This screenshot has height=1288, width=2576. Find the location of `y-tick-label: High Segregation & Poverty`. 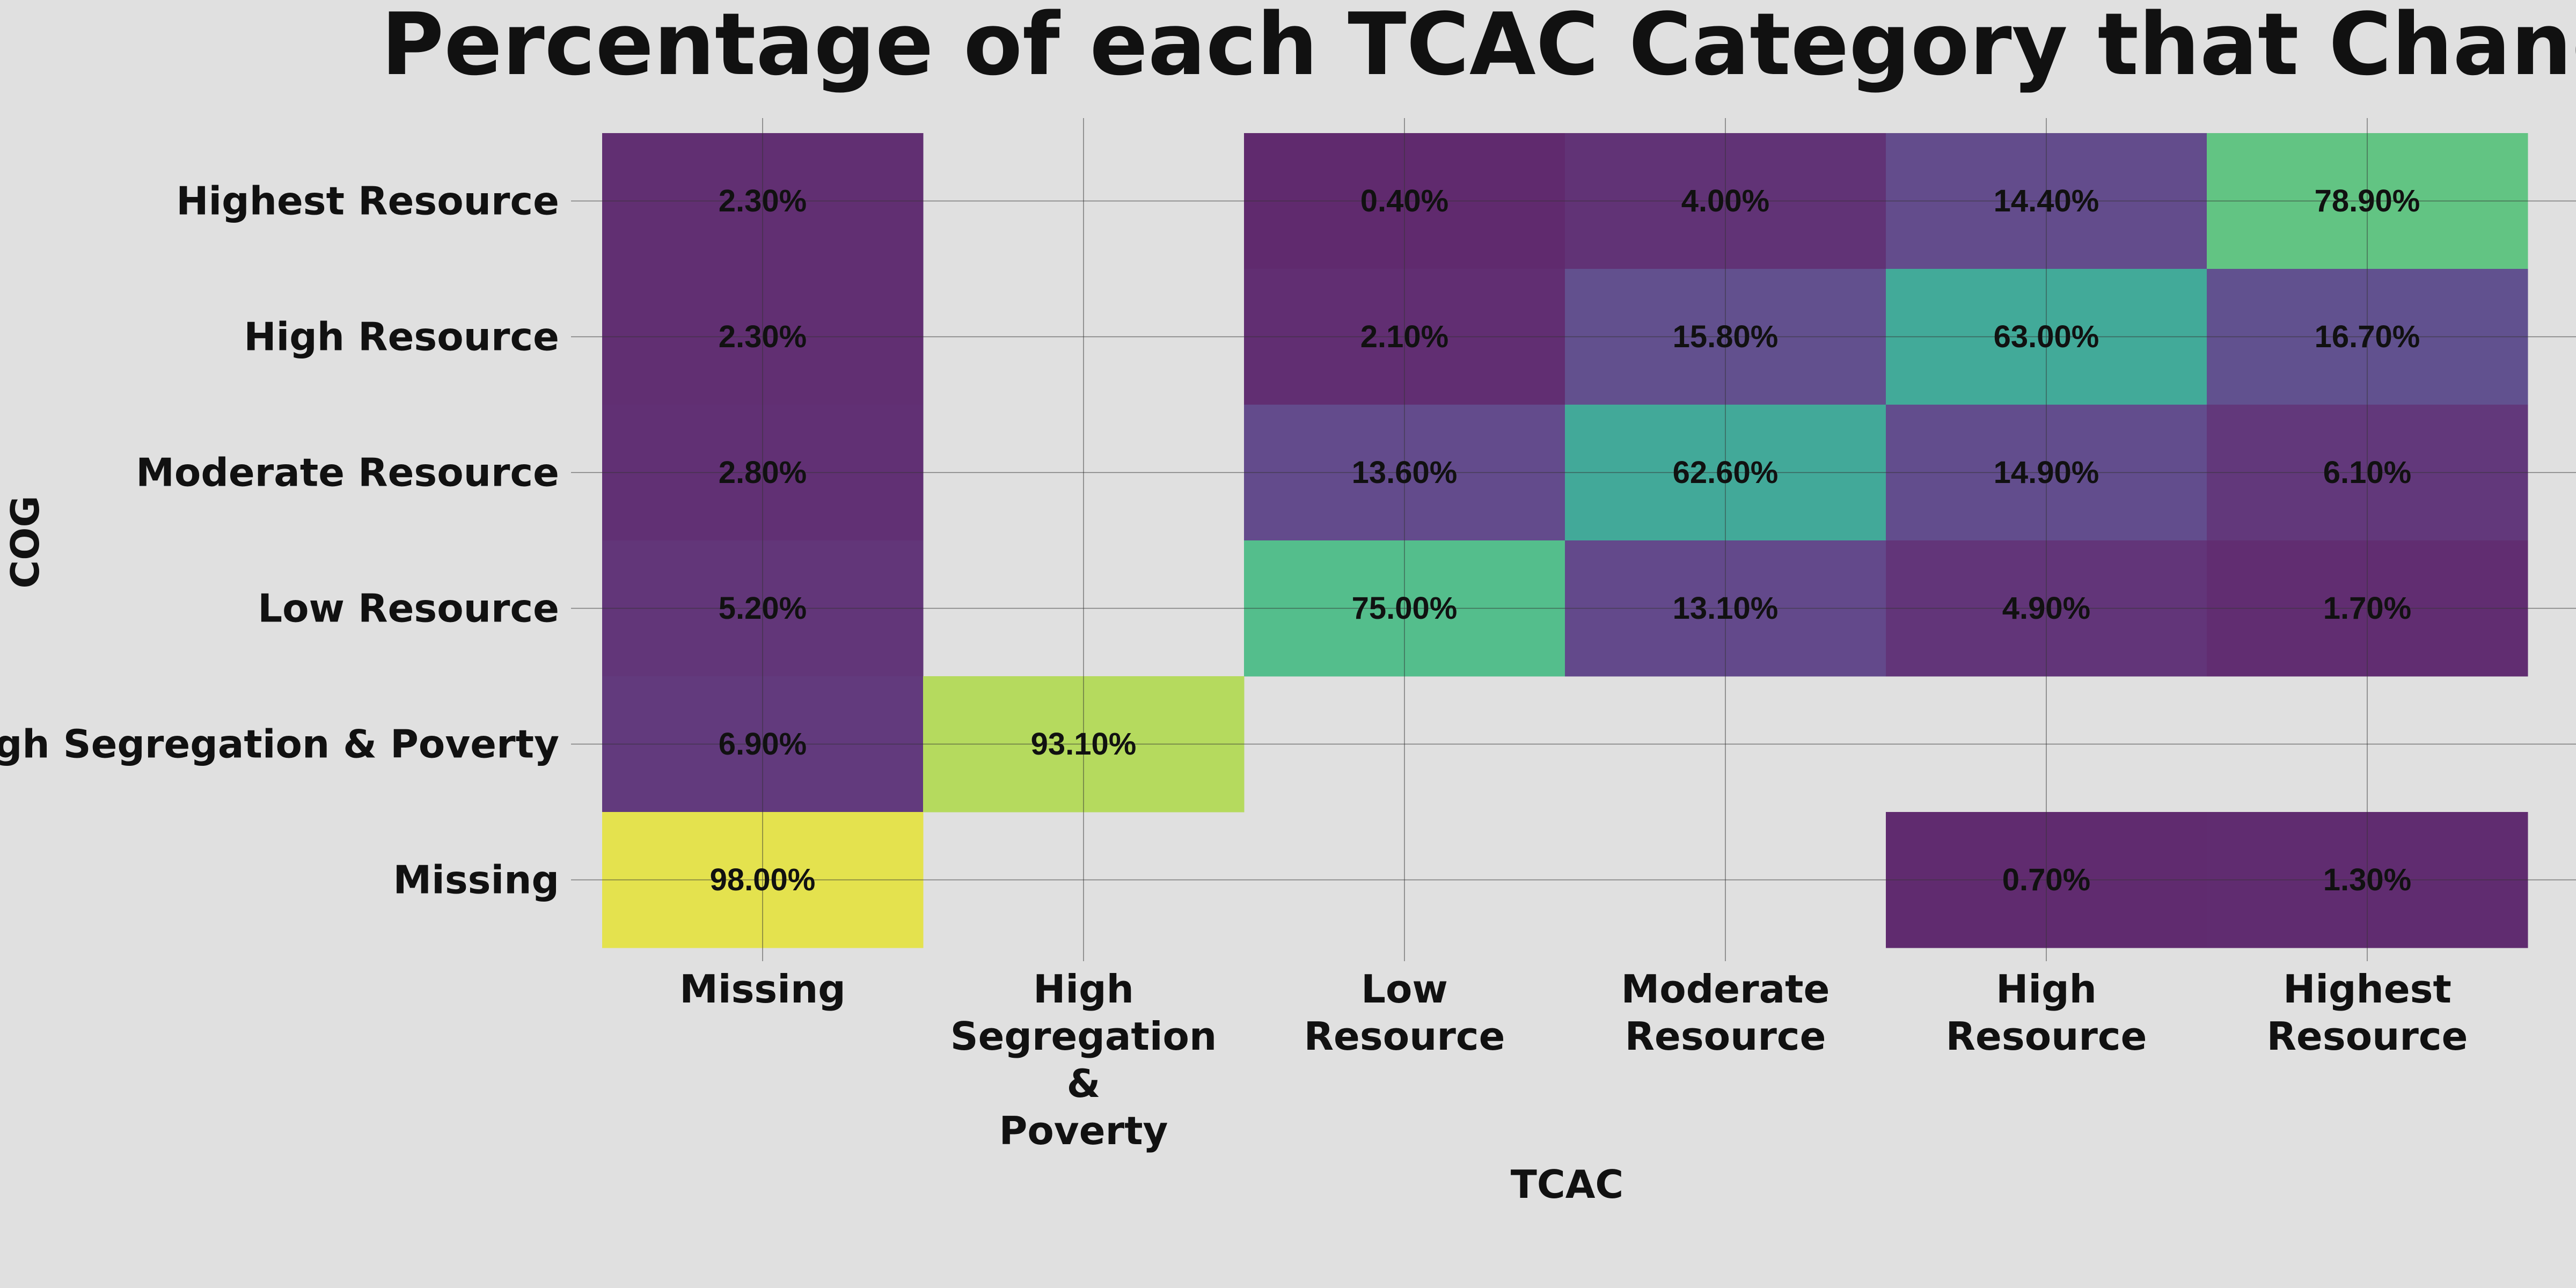

y-tick-label: High Segregation & Poverty is located at coordinates (279, 744).